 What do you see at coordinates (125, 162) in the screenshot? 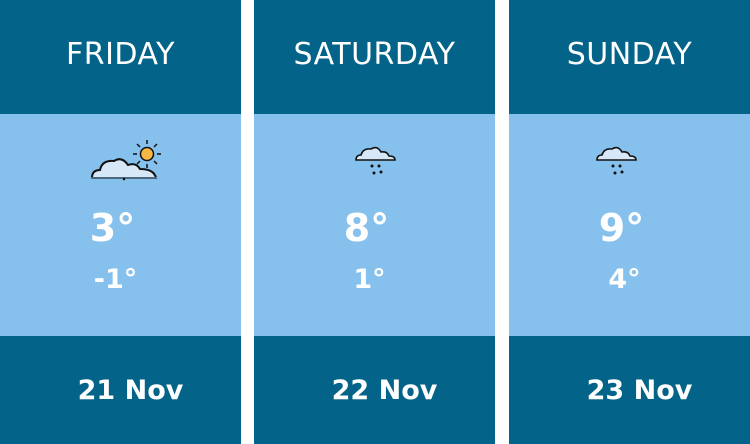
I see `partly-cloudy-sun-icon` at bounding box center [125, 162].